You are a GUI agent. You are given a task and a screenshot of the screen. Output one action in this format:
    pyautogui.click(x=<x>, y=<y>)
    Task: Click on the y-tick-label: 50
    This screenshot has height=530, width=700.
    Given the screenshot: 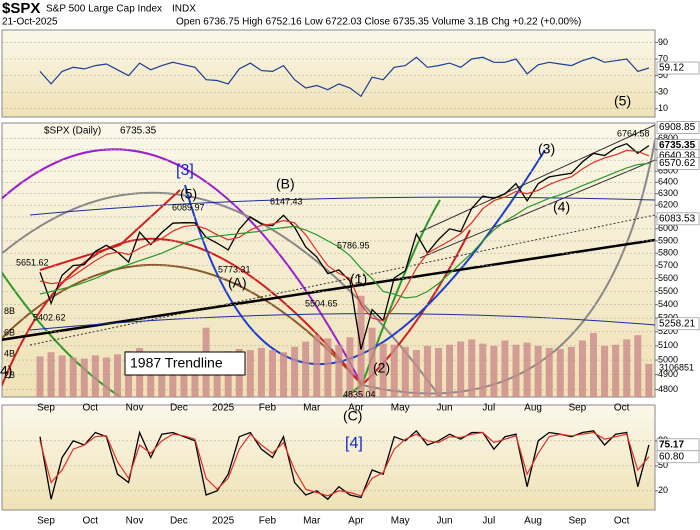 What is the action you would take?
    pyautogui.click(x=663, y=75)
    